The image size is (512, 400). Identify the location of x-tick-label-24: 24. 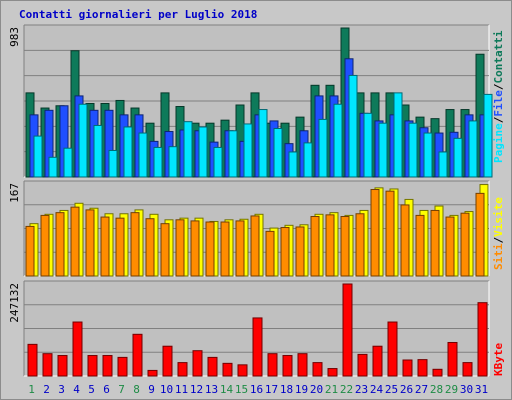
(377, 389).